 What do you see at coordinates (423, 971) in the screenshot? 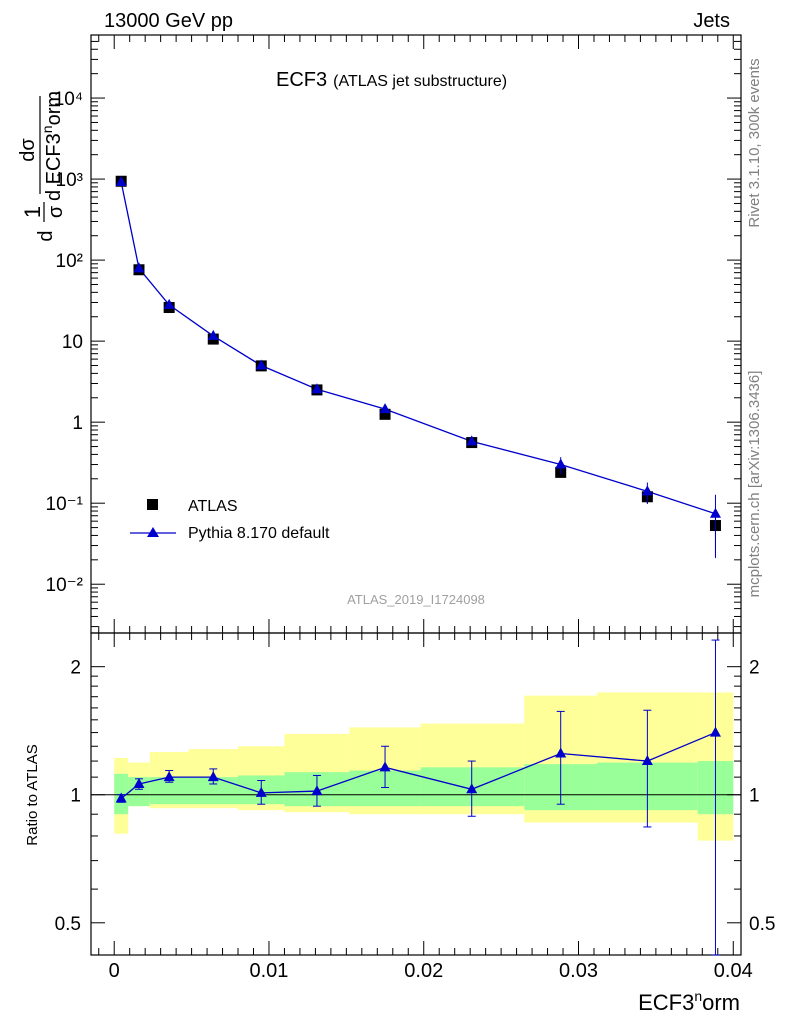
I see `x-tick-label: 0.02` at bounding box center [423, 971].